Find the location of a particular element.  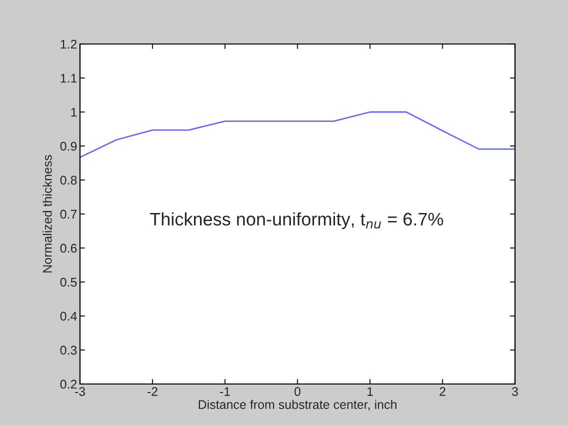

y-tick-label: 0.3 is located at coordinates (68, 350).